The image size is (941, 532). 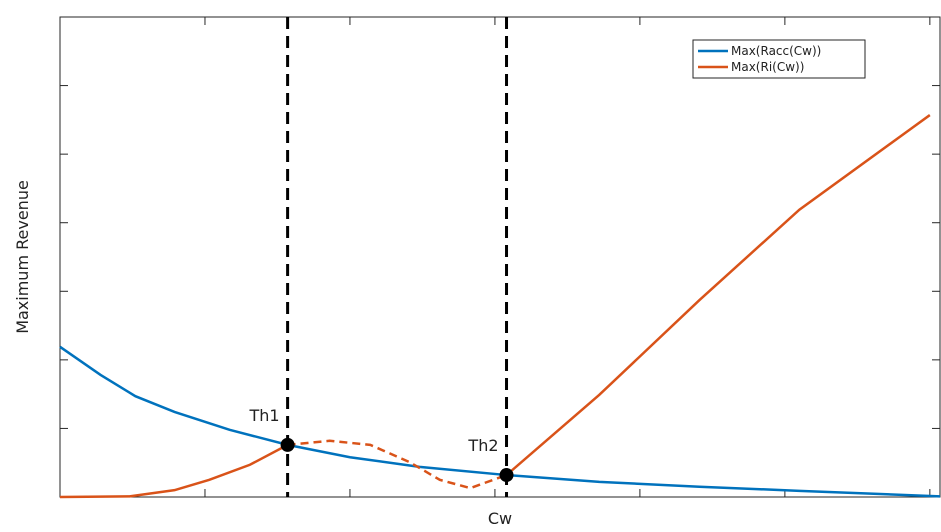 I want to click on connector-line, so click(x=397, y=464).